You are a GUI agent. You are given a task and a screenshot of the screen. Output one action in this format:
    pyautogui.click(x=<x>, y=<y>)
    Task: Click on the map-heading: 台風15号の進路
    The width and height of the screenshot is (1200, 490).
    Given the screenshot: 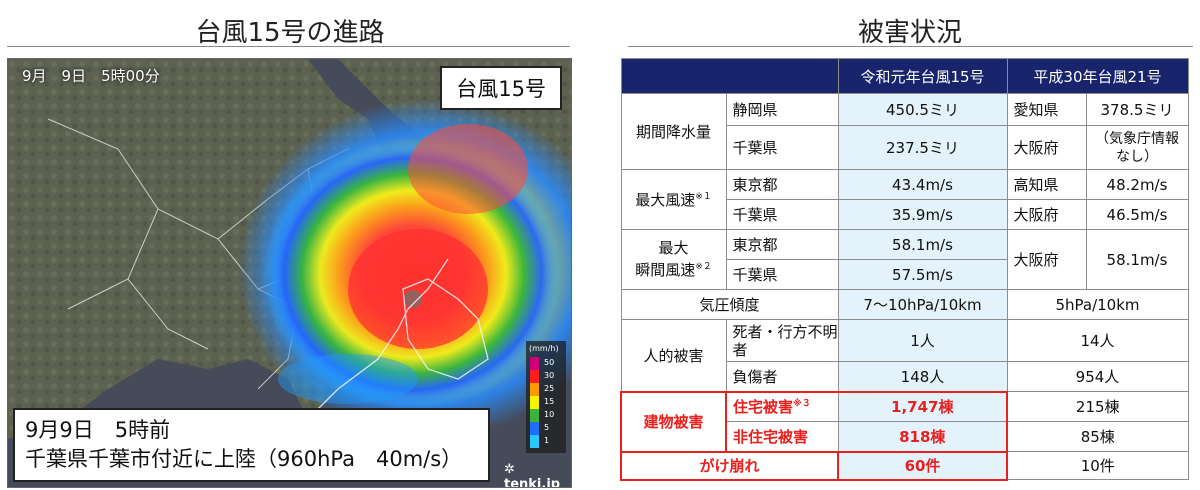 What is the action you would take?
    pyautogui.click(x=290, y=33)
    